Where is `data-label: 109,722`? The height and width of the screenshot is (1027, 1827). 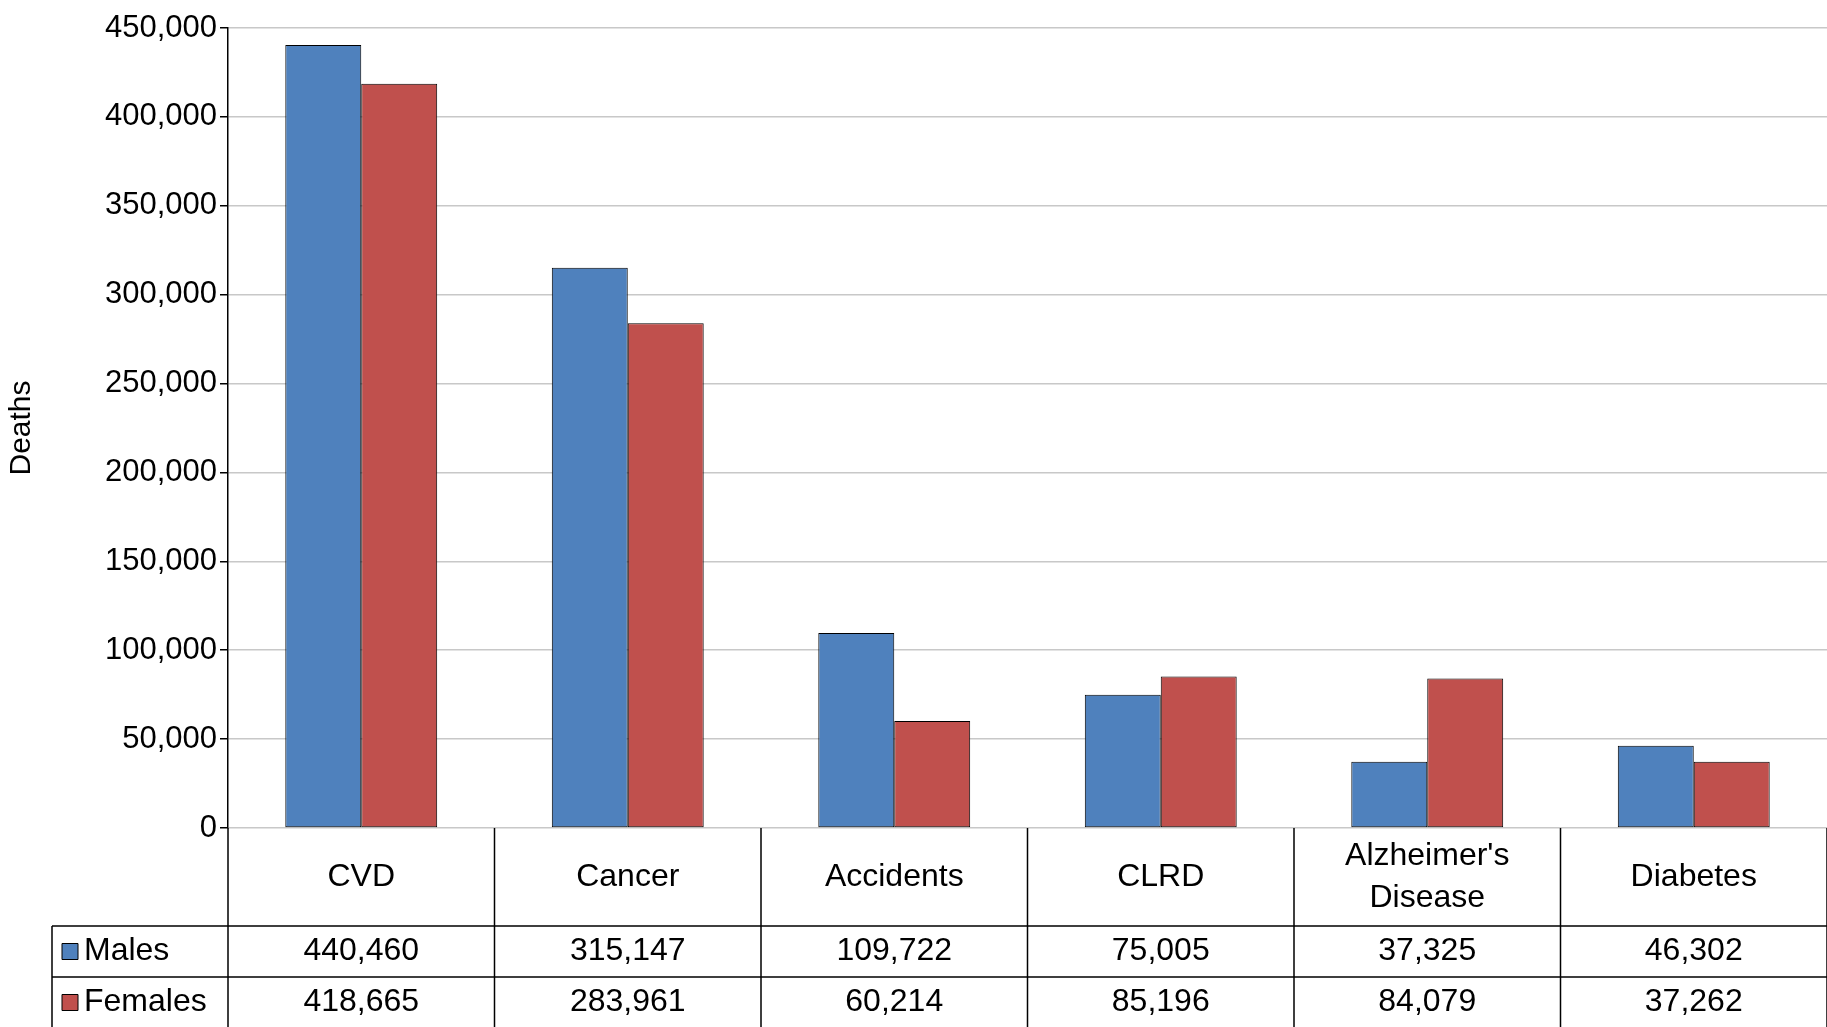
data-label: 109,722 is located at coordinates (894, 949).